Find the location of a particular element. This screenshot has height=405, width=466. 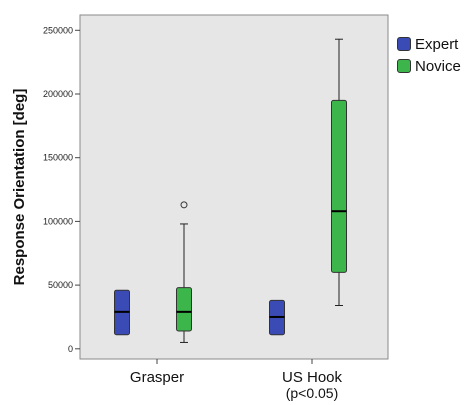

x-tick-sublabel: (p<0.05) is located at coordinates (312, 393).